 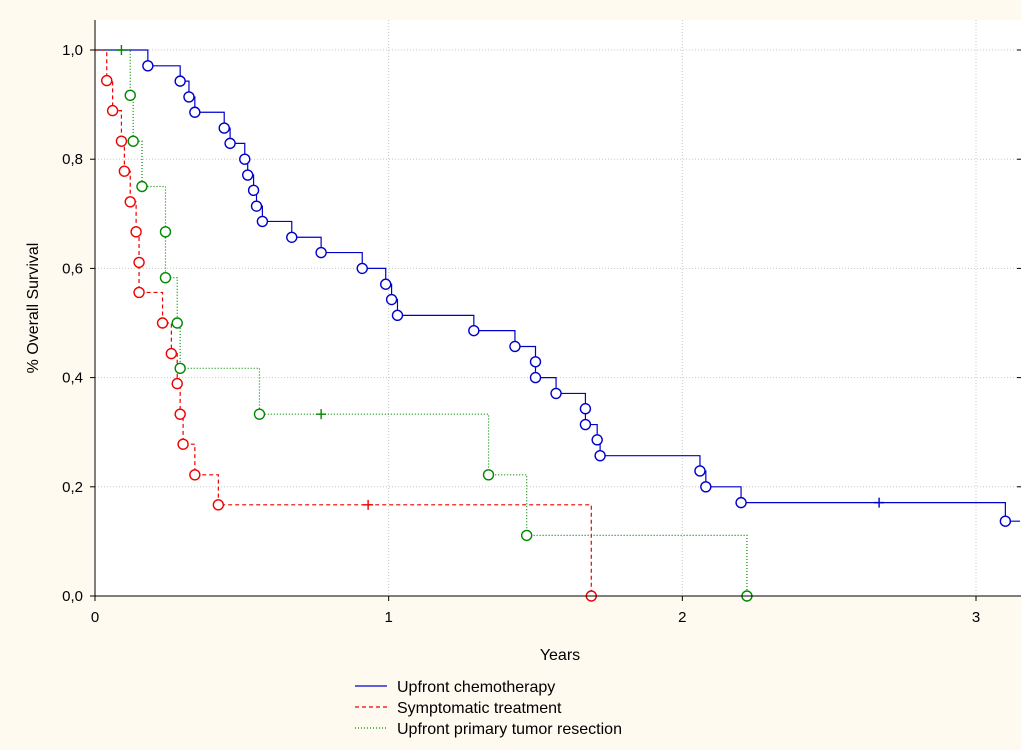 What do you see at coordinates (479, 708) in the screenshot?
I see `legend-label-1: Symptomatic treatment` at bounding box center [479, 708].